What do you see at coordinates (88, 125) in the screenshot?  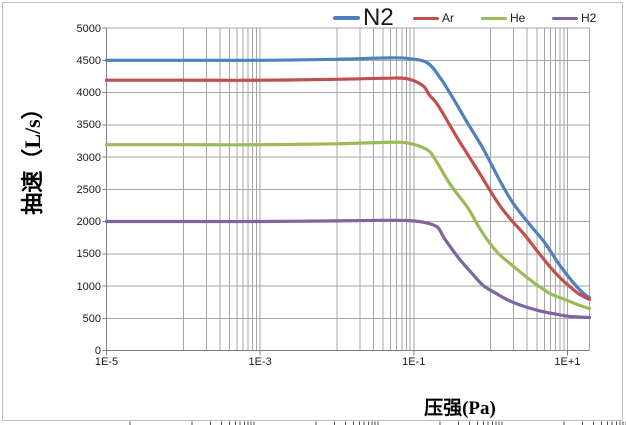 I see `y-tick-label-3500: 3500` at bounding box center [88, 125].